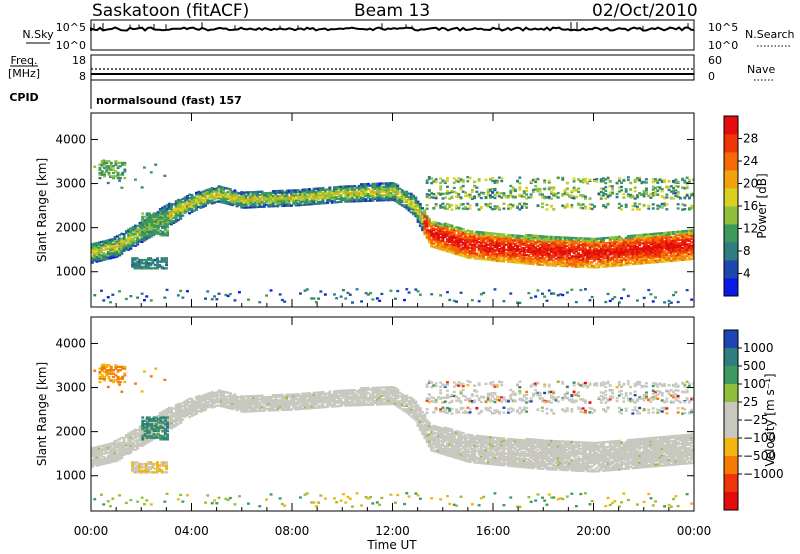  Describe the element at coordinates (711, 76) in the screenshot. I see `freq-right-tick-bottom: 0` at that location.